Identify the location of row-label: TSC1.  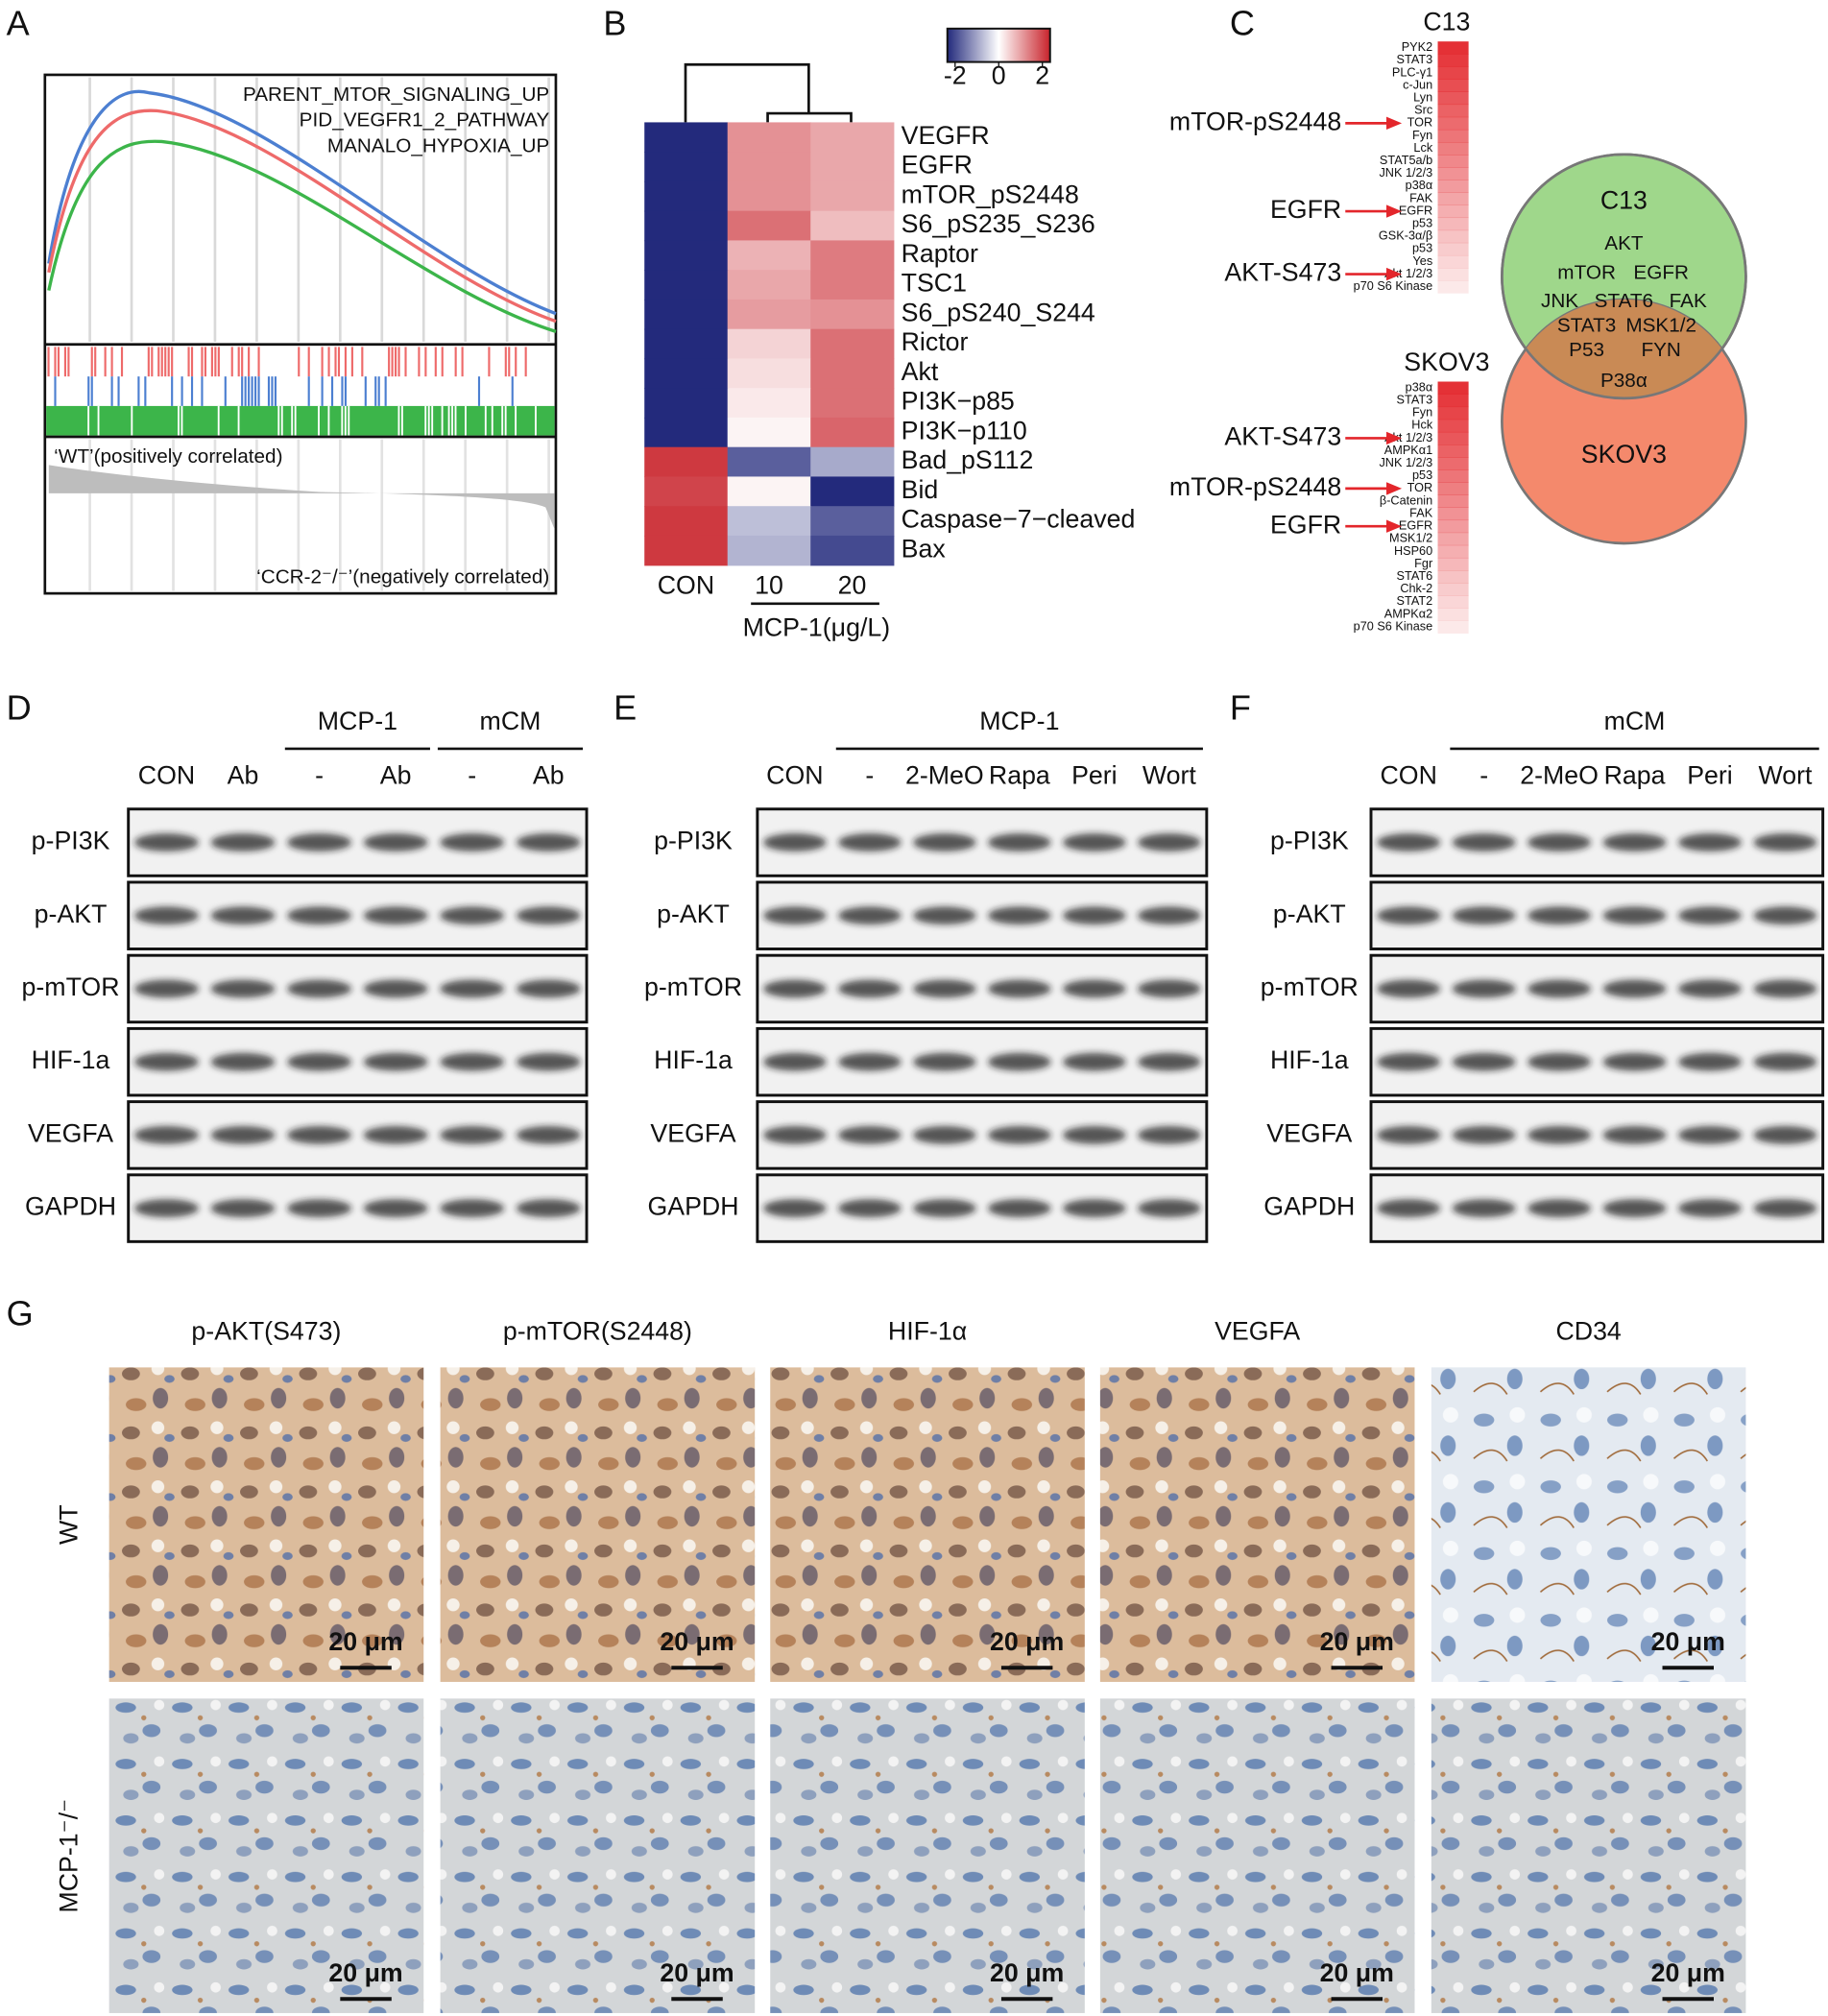
(935, 283).